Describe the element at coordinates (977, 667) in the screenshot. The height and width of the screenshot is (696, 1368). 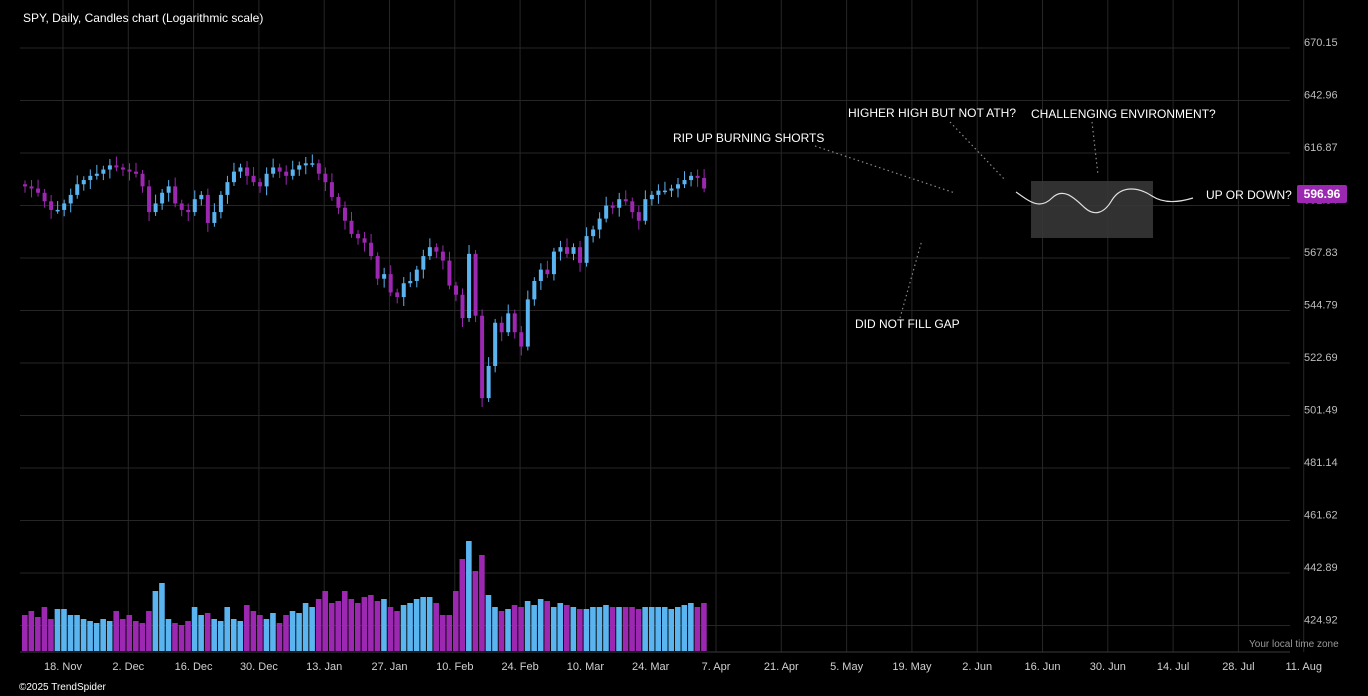
I see `x-tick-label: 2. Jun` at that location.